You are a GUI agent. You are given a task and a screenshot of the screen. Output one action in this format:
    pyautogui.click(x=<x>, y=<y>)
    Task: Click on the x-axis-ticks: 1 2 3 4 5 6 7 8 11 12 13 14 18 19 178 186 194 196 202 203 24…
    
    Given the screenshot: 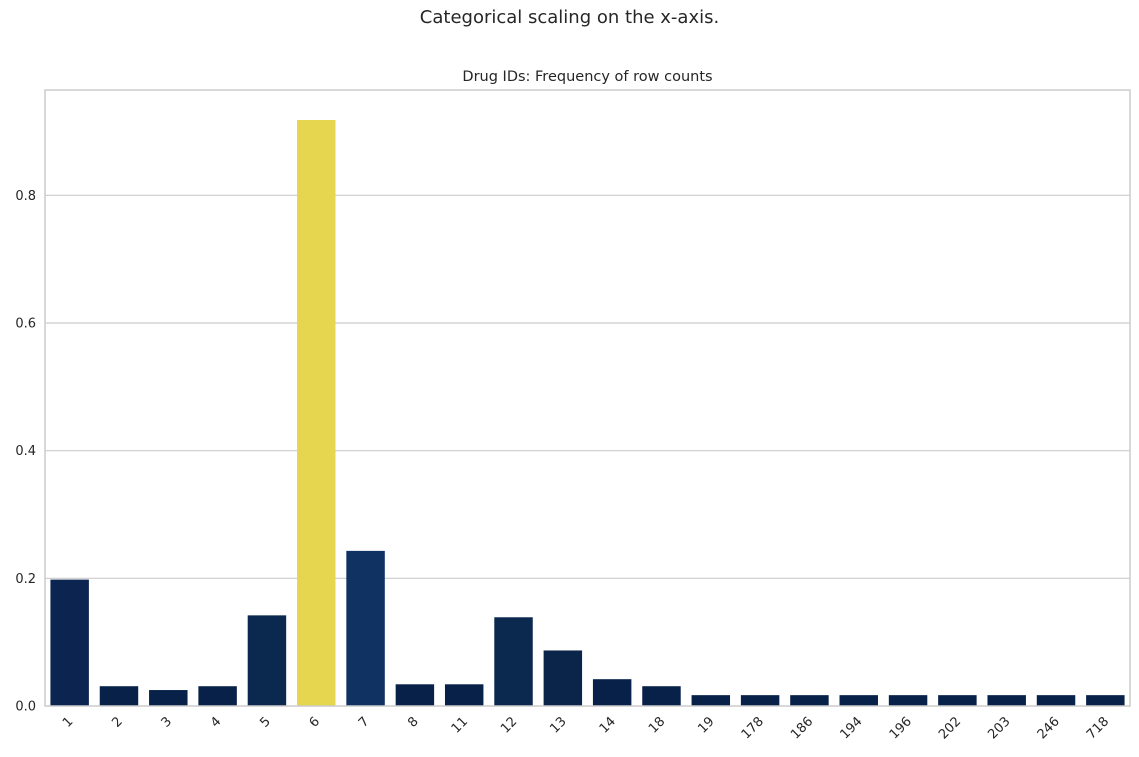 What is the action you would take?
    pyautogui.click(x=586, y=728)
    